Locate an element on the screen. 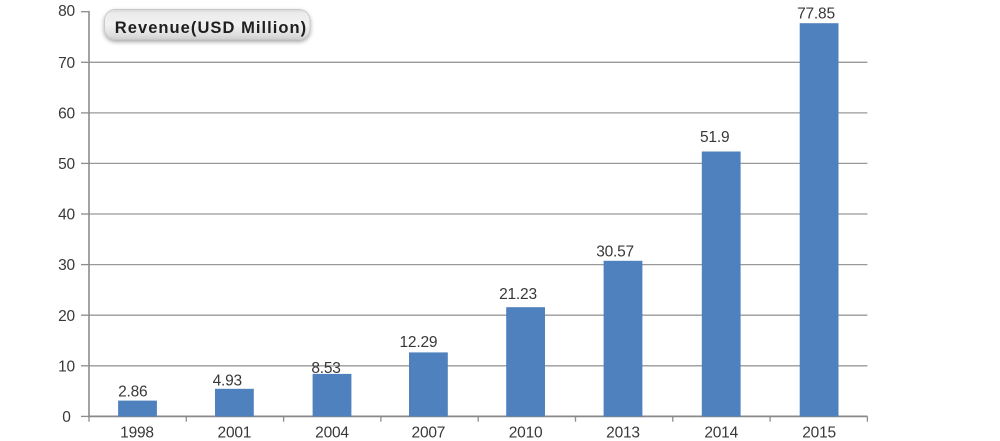 The image size is (1000, 441). svg-text: 2015 is located at coordinates (819, 433).